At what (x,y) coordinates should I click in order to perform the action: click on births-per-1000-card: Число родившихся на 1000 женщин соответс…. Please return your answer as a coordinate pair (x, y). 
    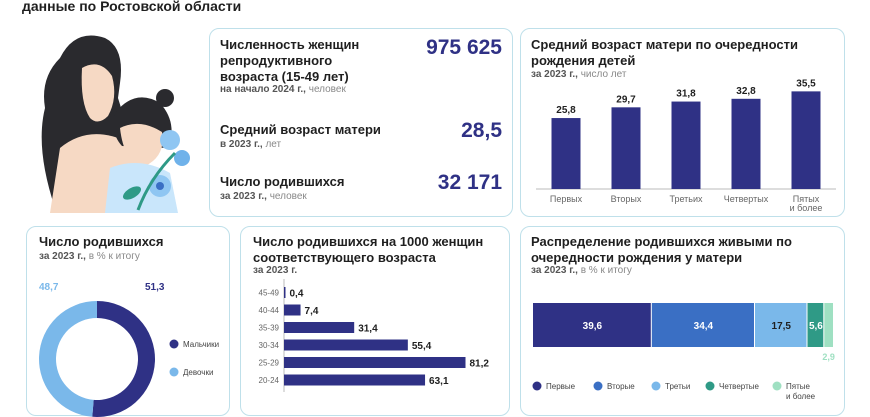
    Looking at the image, I should click on (375, 321).